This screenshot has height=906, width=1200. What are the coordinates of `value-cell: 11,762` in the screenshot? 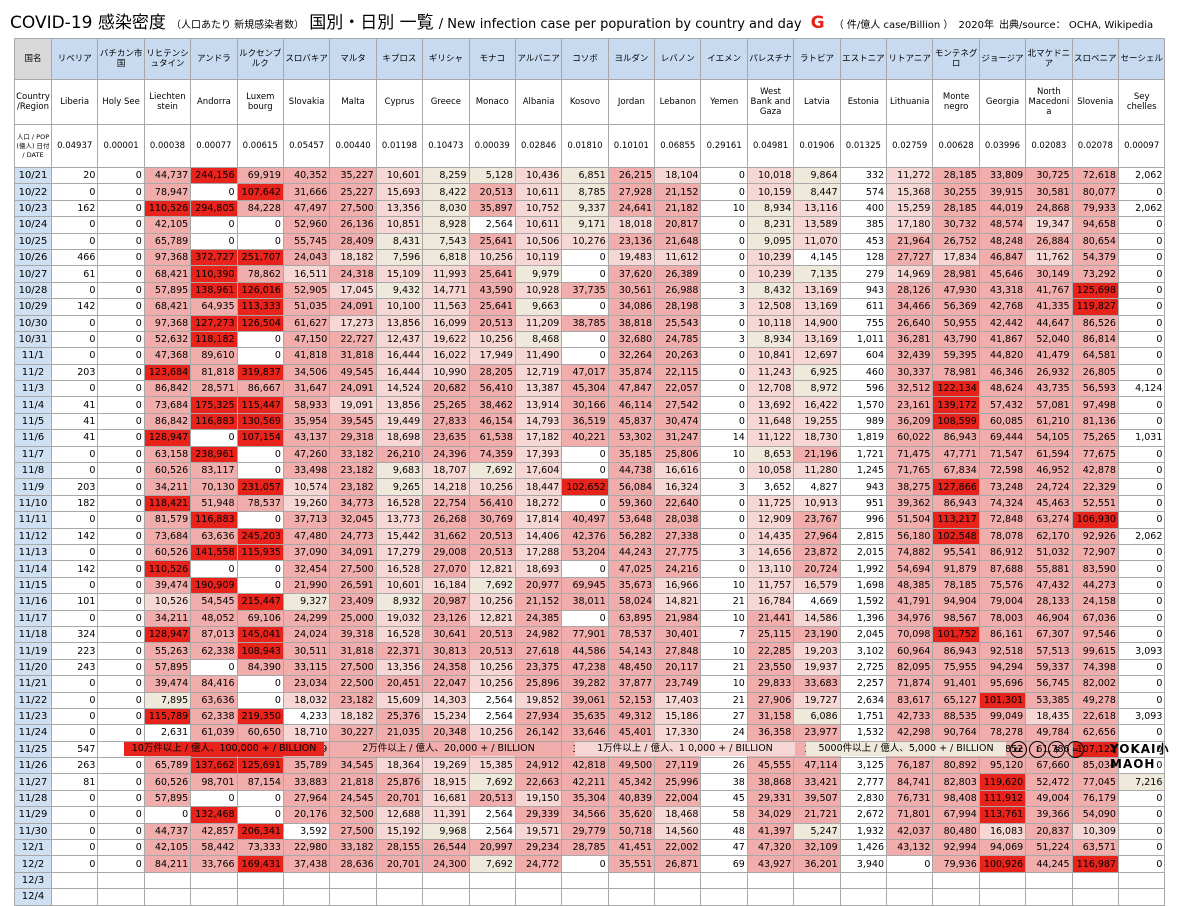 It's located at (1049, 257).